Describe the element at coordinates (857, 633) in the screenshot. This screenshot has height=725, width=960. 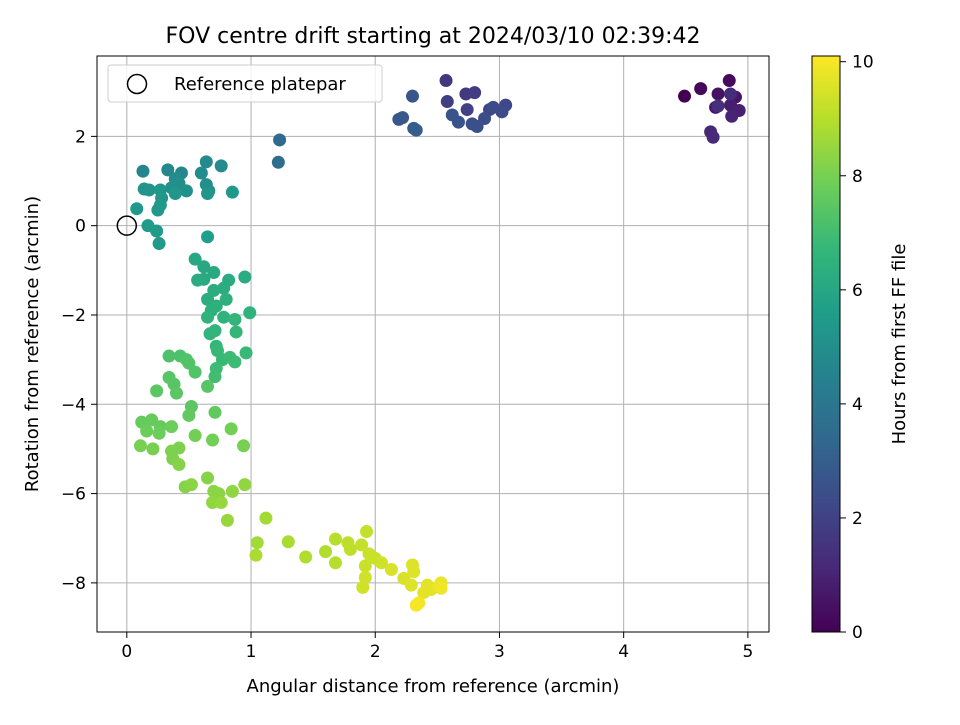
I see `colorbar-tick-label: 0` at that location.